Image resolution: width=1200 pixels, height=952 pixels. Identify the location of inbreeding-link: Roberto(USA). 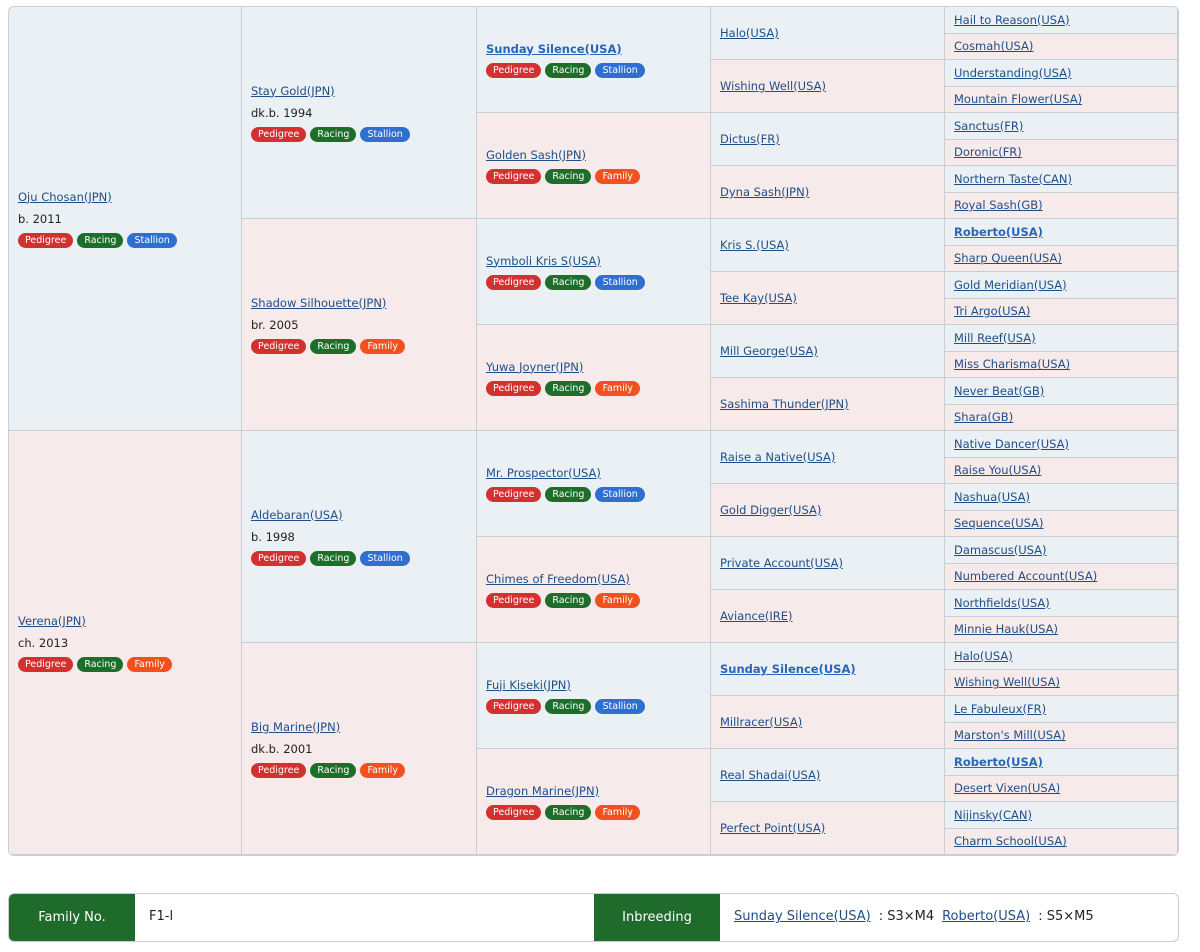
(986, 916).